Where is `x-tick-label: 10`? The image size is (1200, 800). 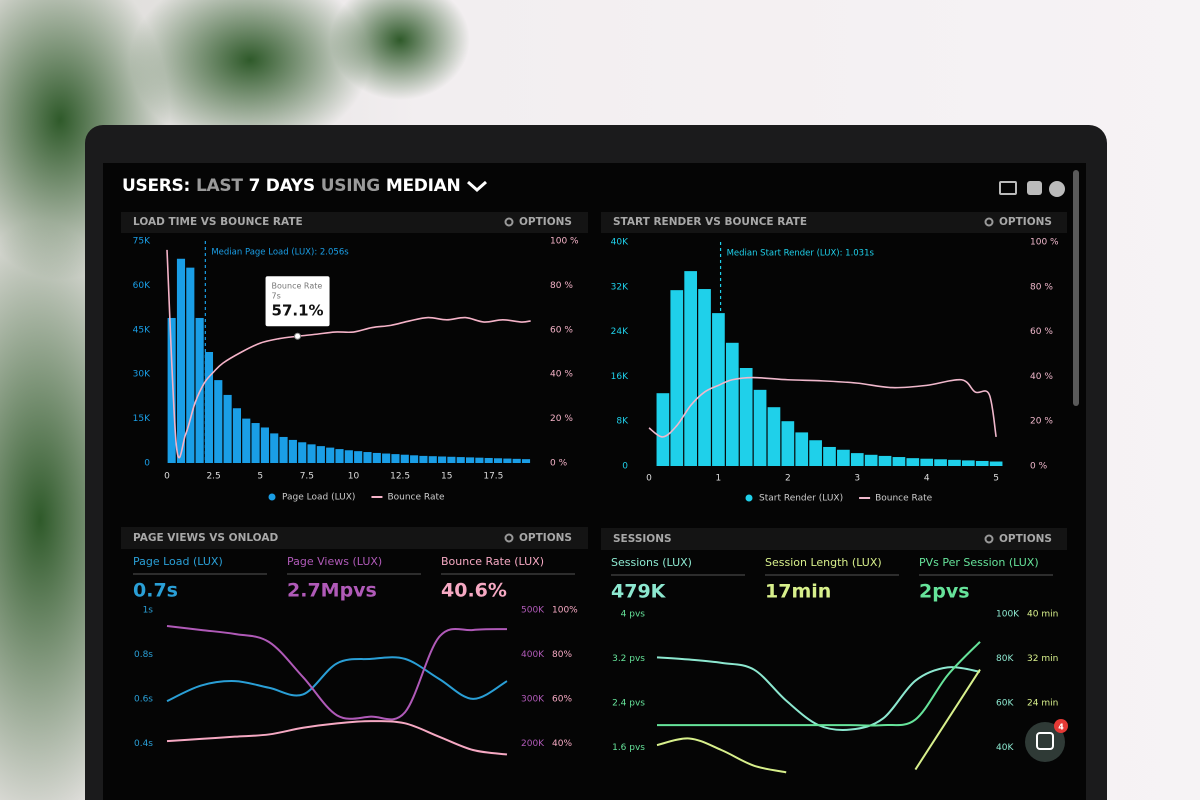 x-tick-label: 10 is located at coordinates (354, 477).